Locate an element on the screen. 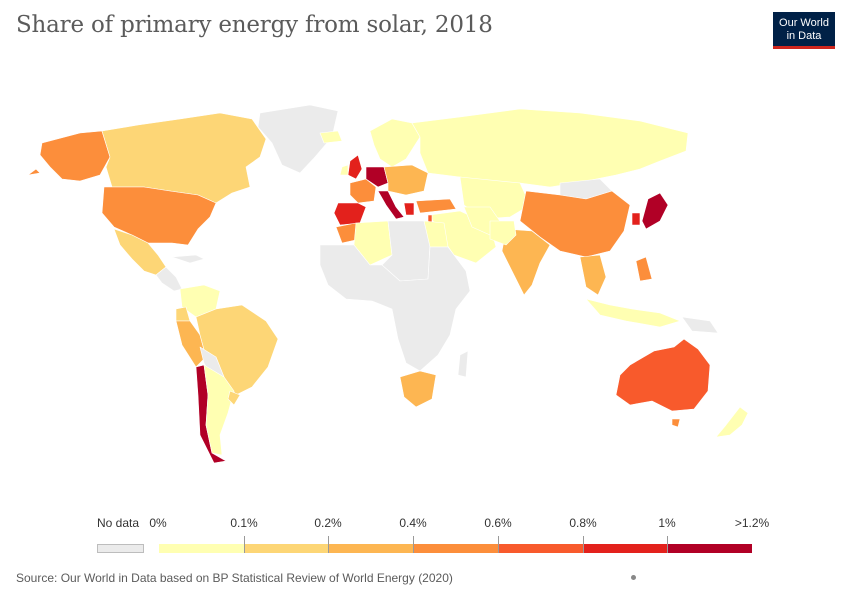 The width and height of the screenshot is (850, 600). owid-logo: Our World in Data is located at coordinates (804, 30).